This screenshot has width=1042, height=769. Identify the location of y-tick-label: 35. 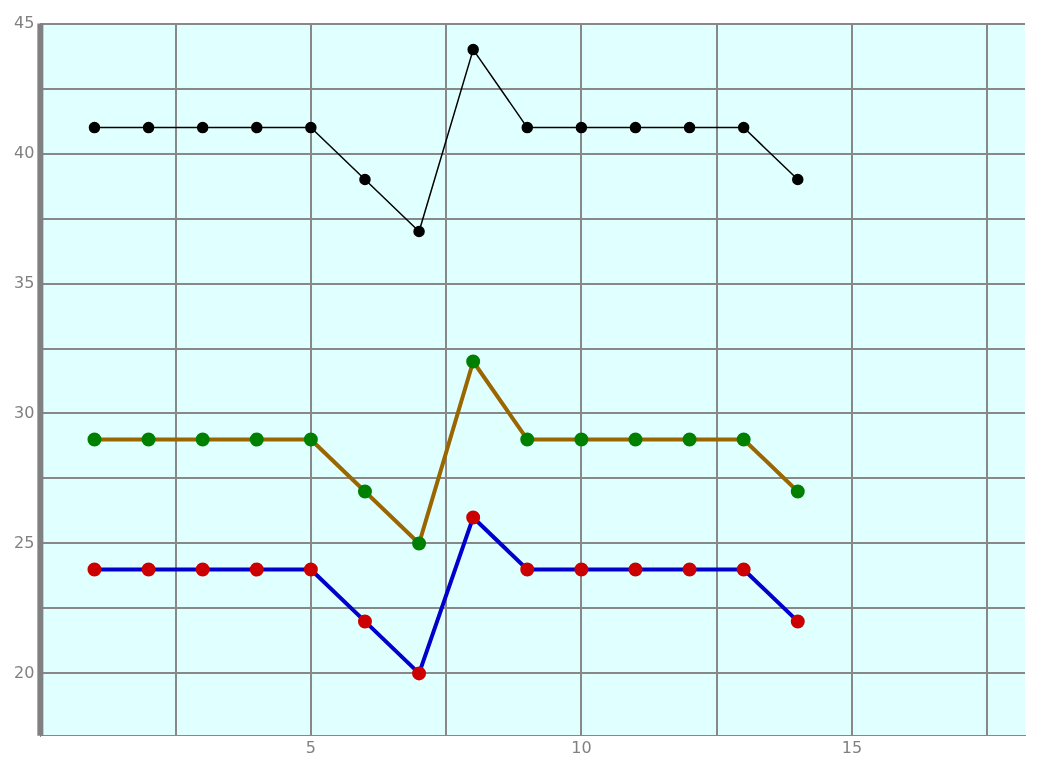
(24, 282).